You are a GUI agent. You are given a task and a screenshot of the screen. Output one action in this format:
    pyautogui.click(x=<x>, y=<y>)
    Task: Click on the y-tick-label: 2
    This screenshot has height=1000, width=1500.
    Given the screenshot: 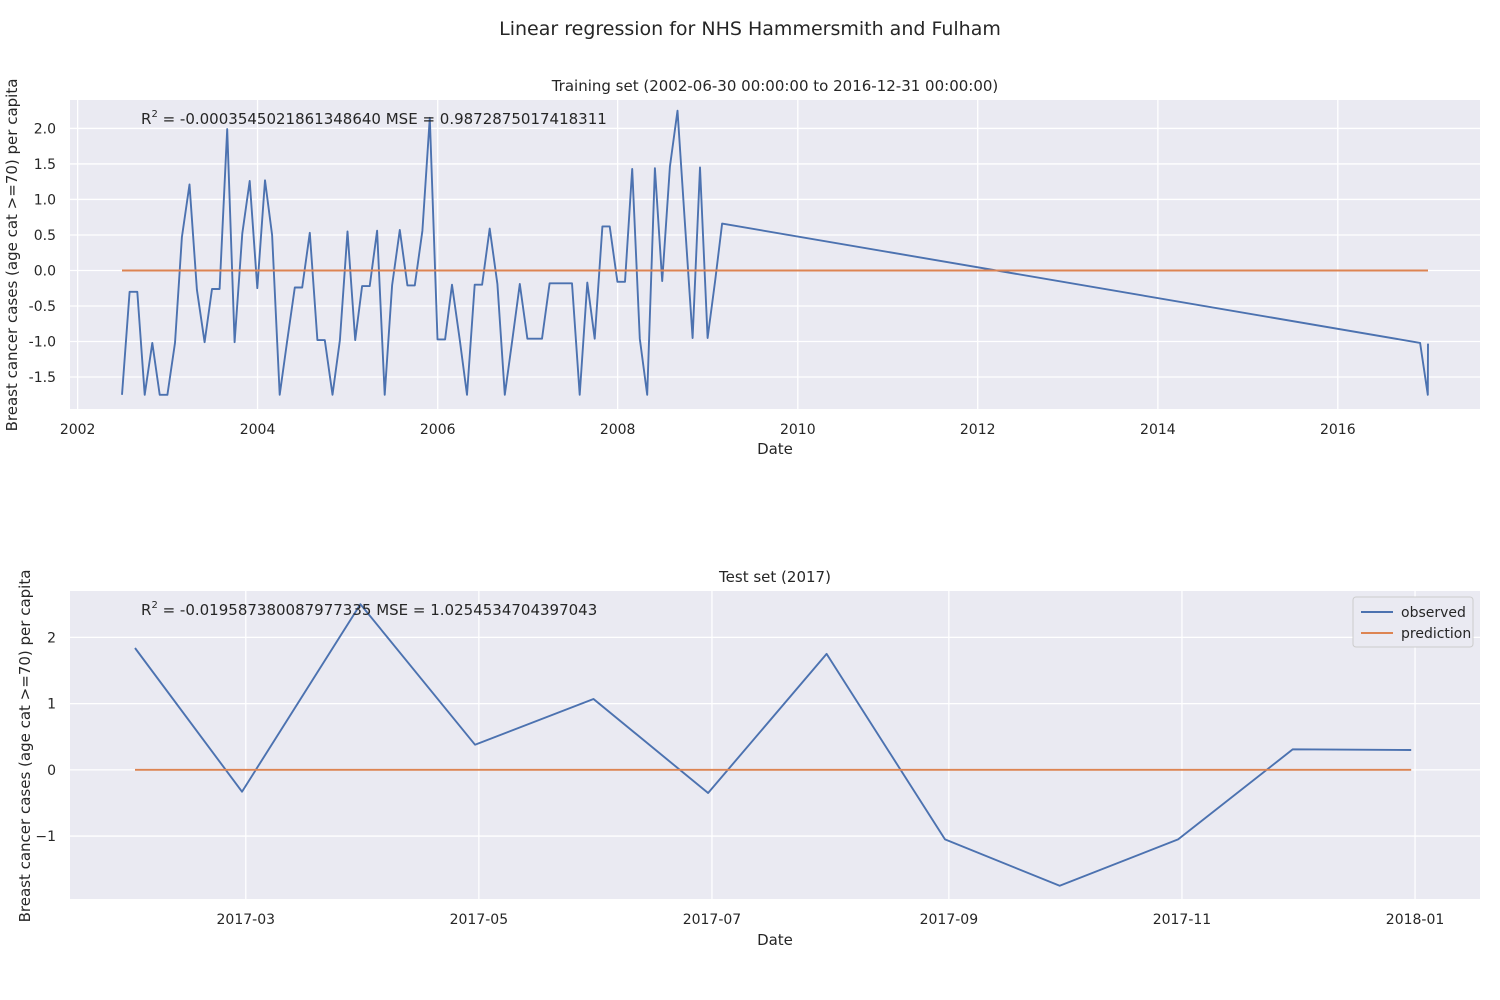 What is the action you would take?
    pyautogui.click(x=51, y=638)
    